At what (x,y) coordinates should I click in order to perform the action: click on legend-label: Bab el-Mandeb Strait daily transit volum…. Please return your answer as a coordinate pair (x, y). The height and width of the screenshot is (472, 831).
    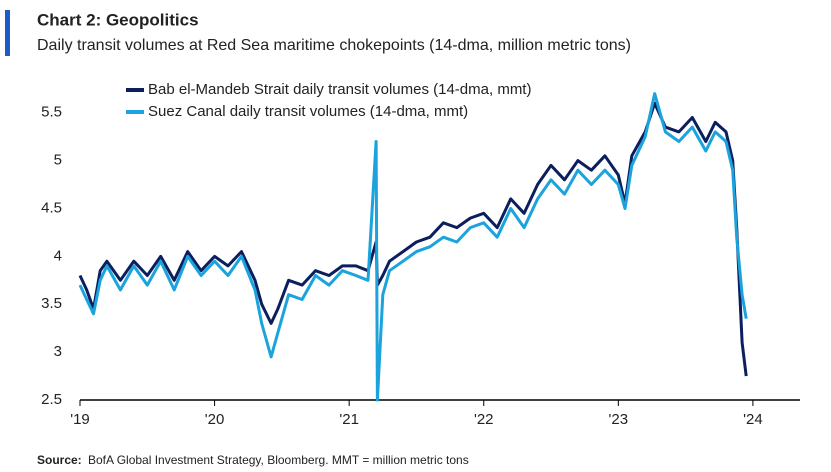
    Looking at the image, I should click on (339, 89).